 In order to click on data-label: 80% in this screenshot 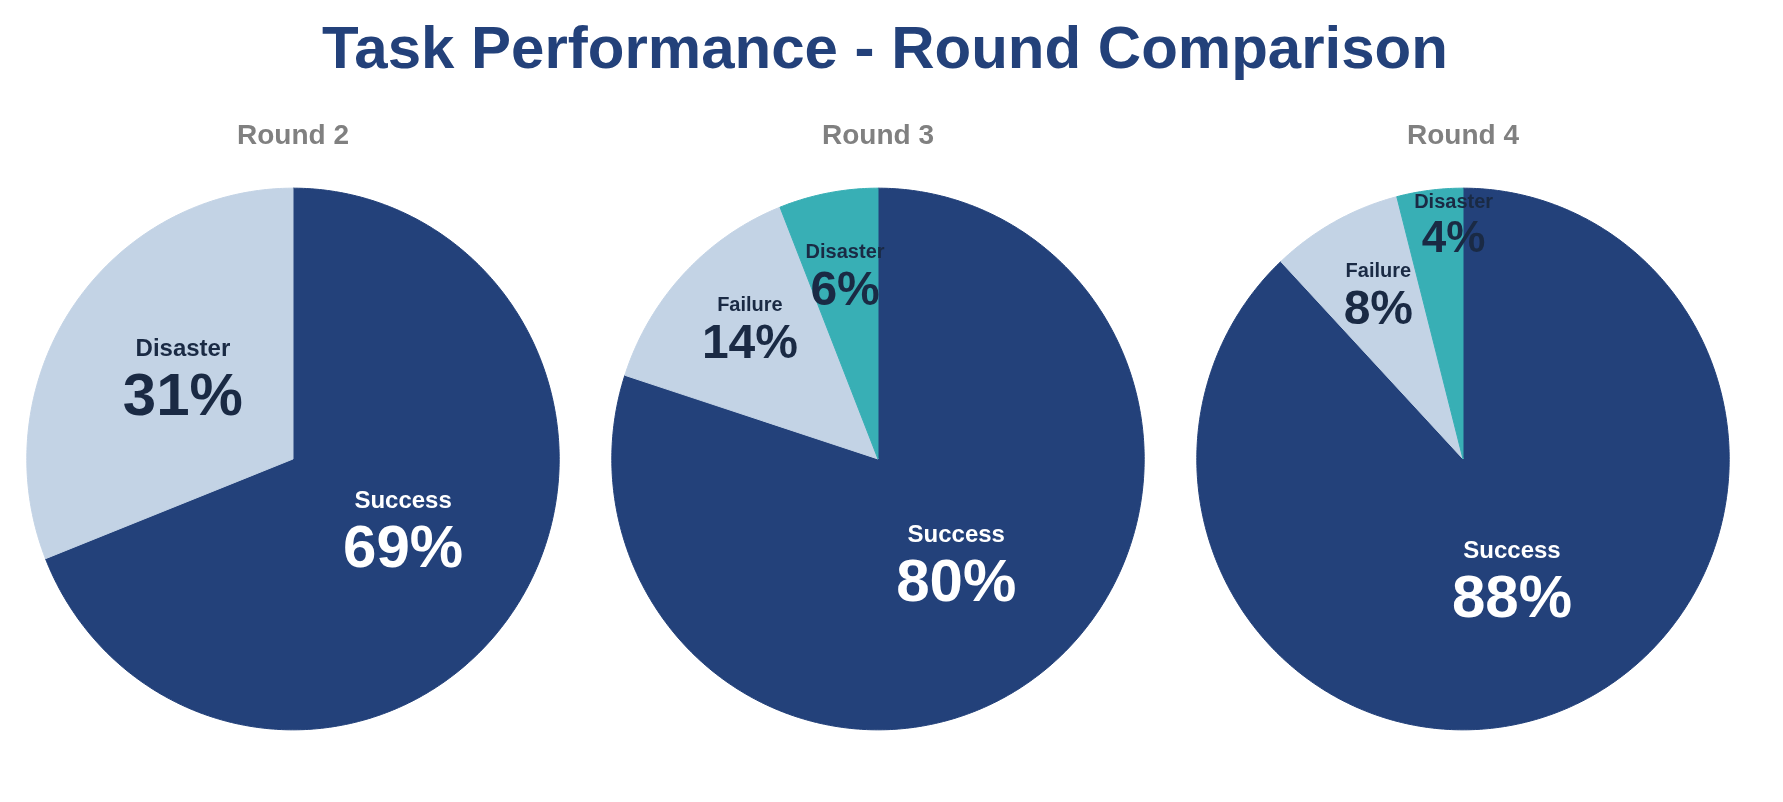, I will do `click(956, 580)`.